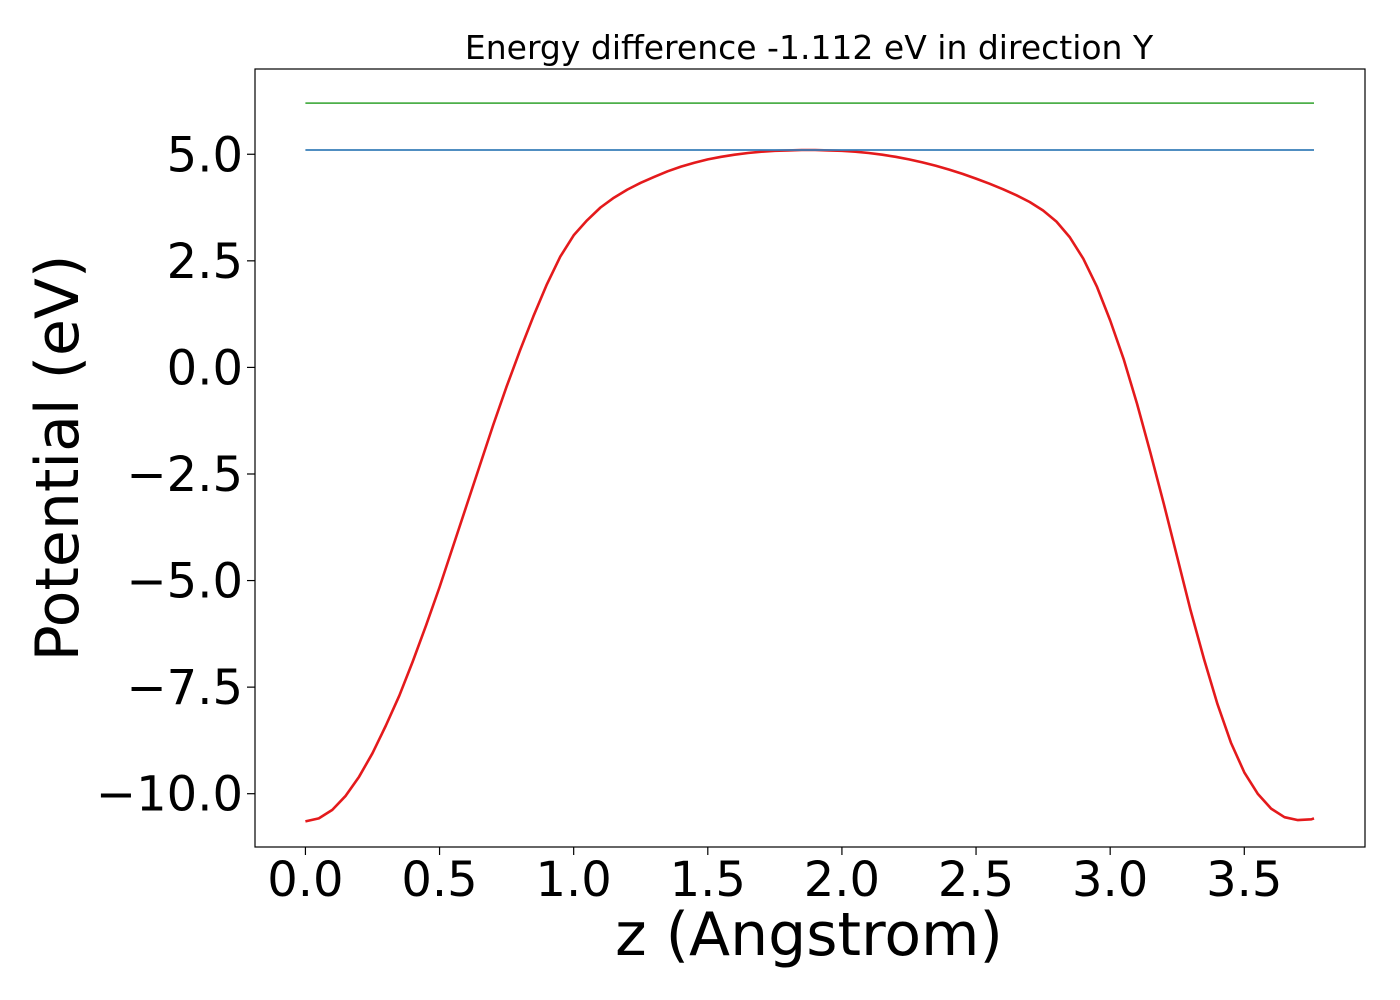 The image size is (1400, 1000). I want to click on x-tick-label: 2.5, so click(976, 880).